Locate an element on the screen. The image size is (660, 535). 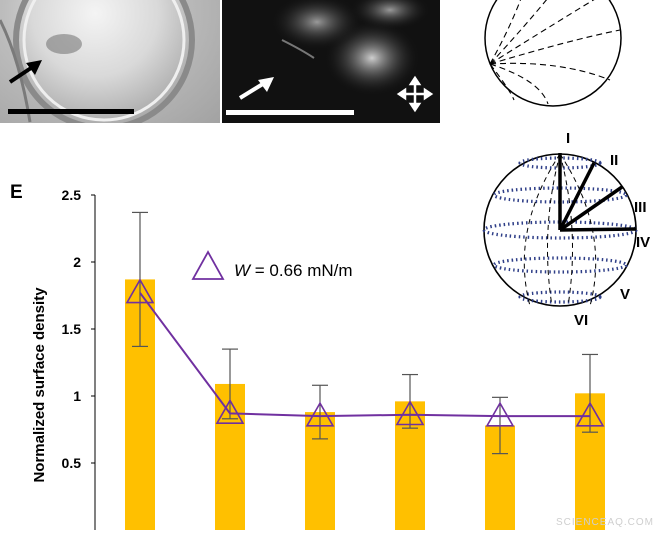
legend-triangle-icon is located at coordinates (208, 265).